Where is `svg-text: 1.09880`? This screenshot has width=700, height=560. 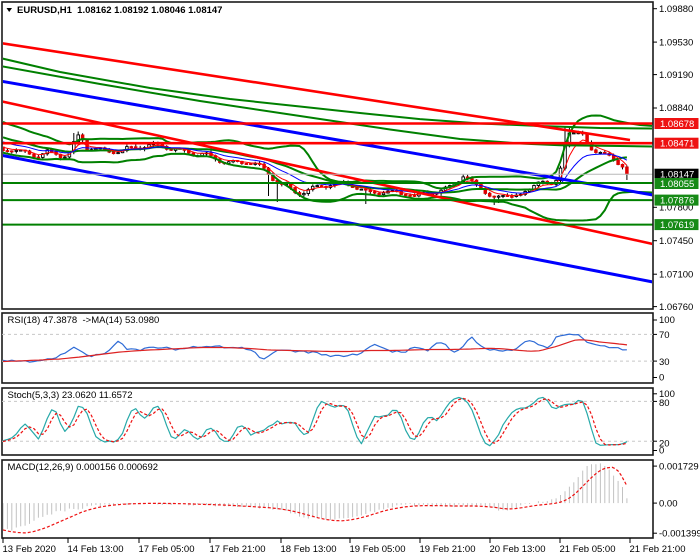 svg-text: 1.09880 is located at coordinates (676, 9).